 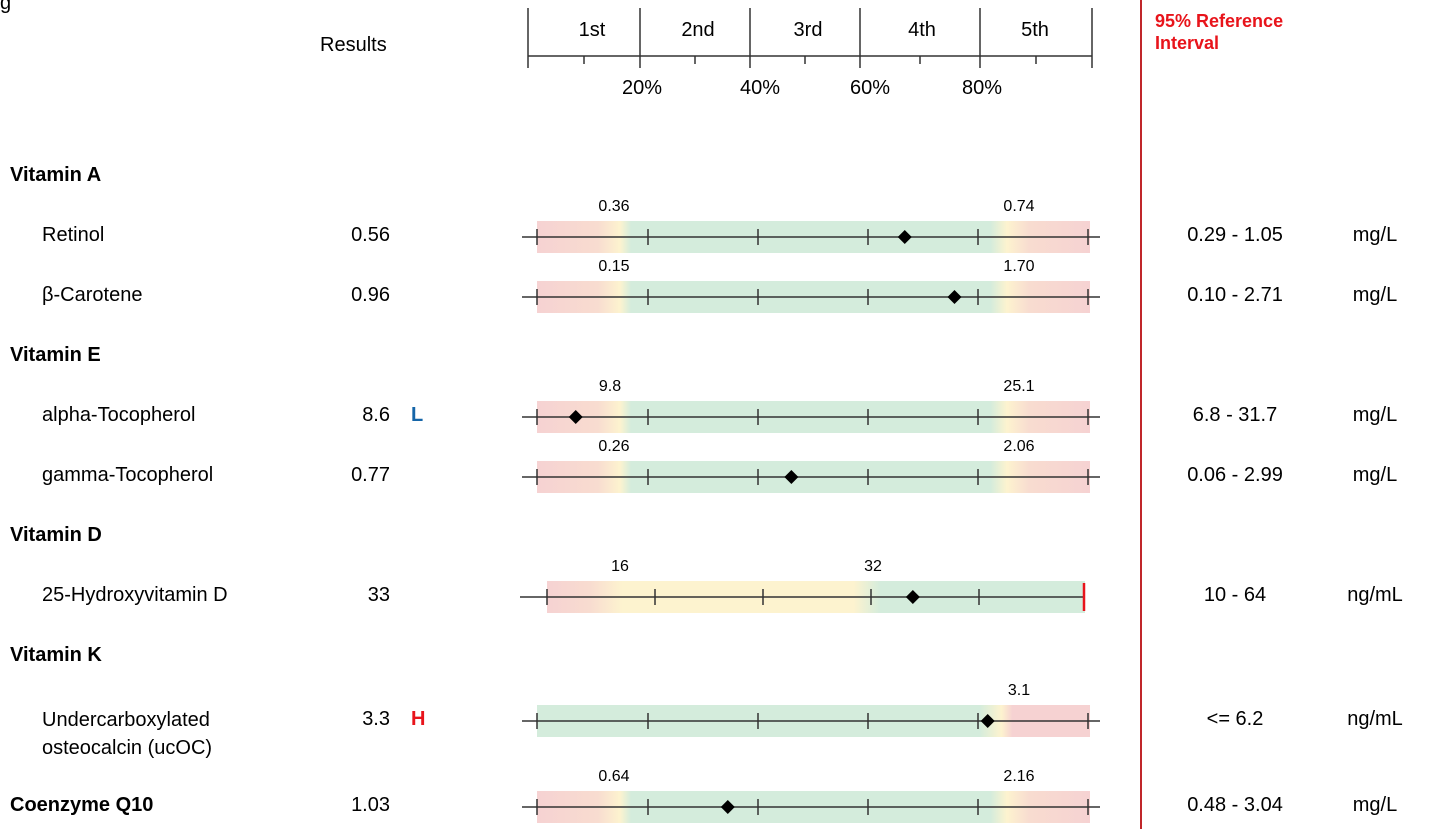 I want to click on row-name: Undercarboxylated osteocalcin (ucOC), so click(x=127, y=734).